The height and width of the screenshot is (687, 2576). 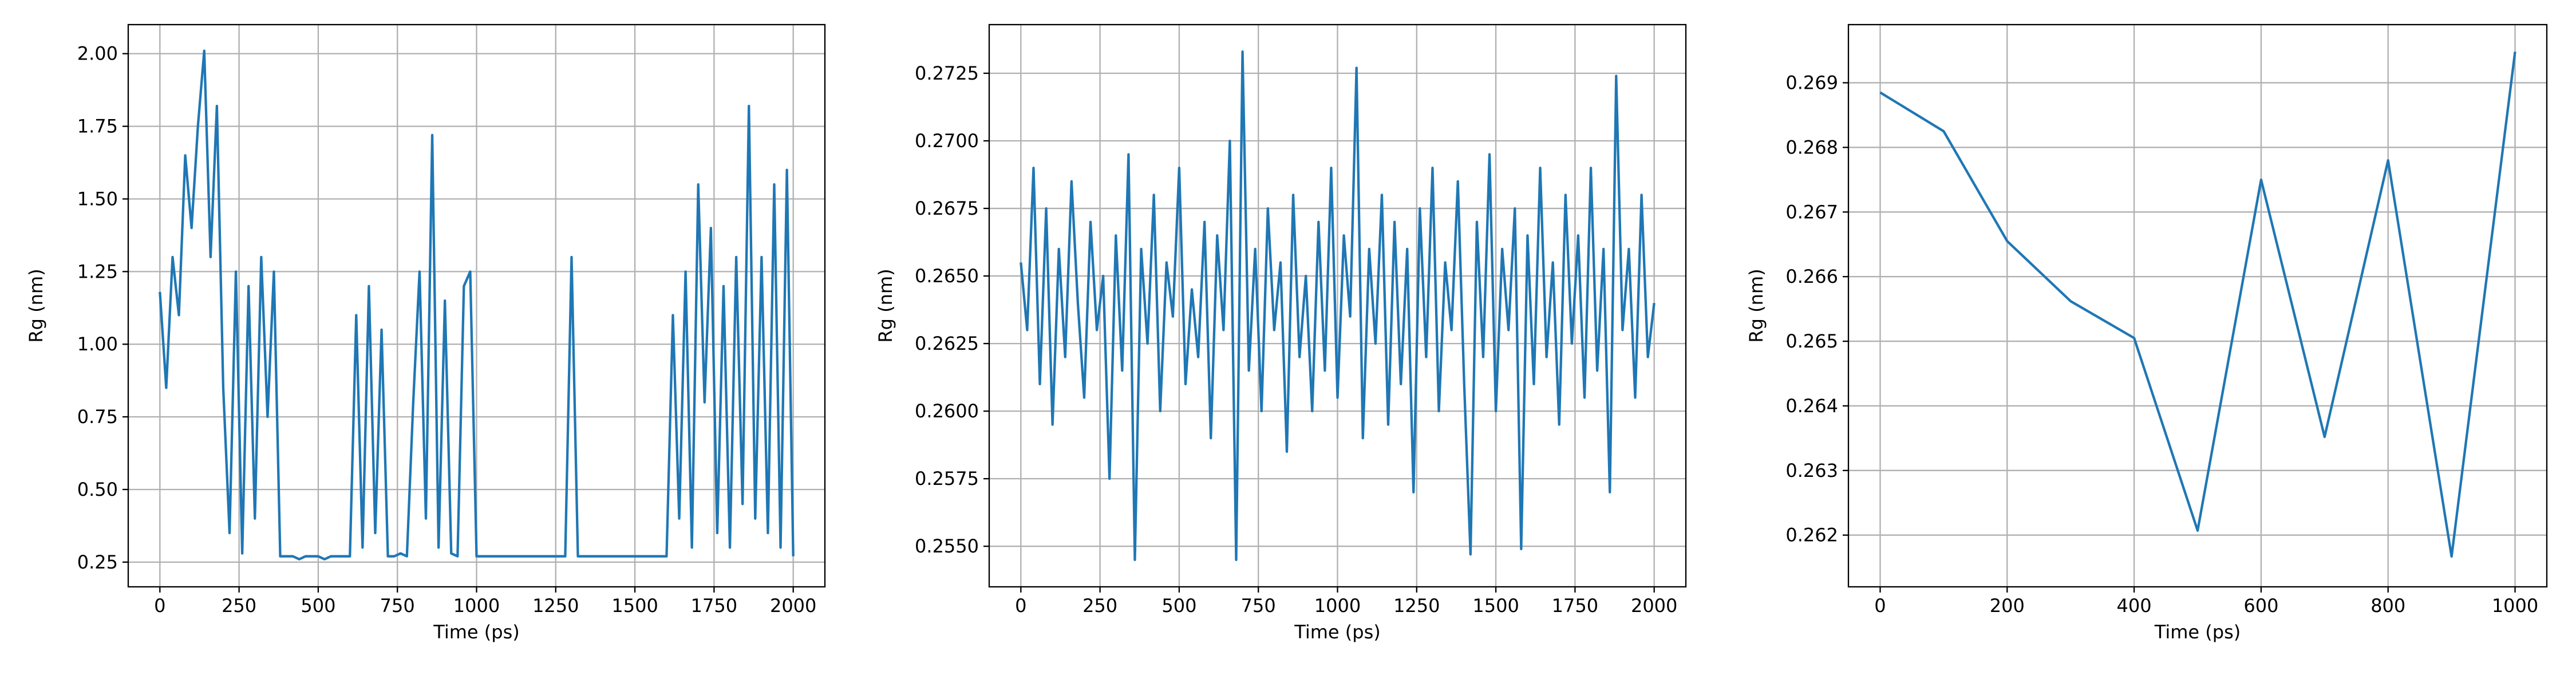 What do you see at coordinates (947, 343) in the screenshot?
I see `y-tick-label: 0.2625` at bounding box center [947, 343].